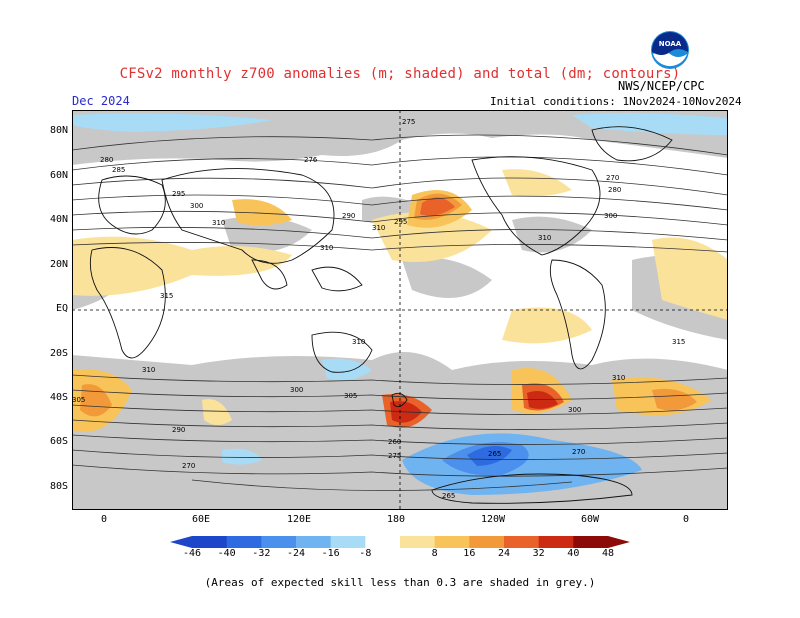 The image size is (800, 618). What do you see at coordinates (538, 553) in the screenshot?
I see `colorbar-tick-label: 32` at bounding box center [538, 553].